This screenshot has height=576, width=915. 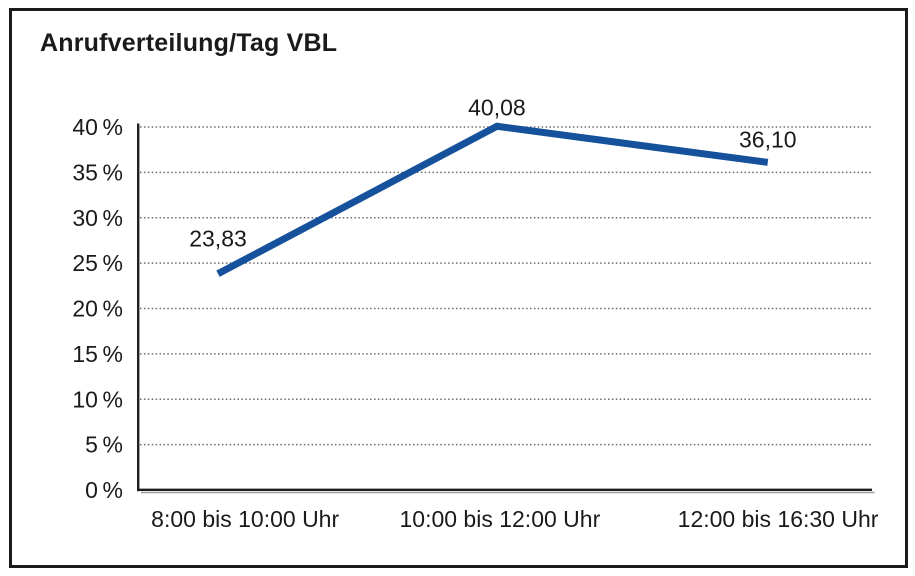 I want to click on data-point-label: 23,83, so click(x=218, y=239).